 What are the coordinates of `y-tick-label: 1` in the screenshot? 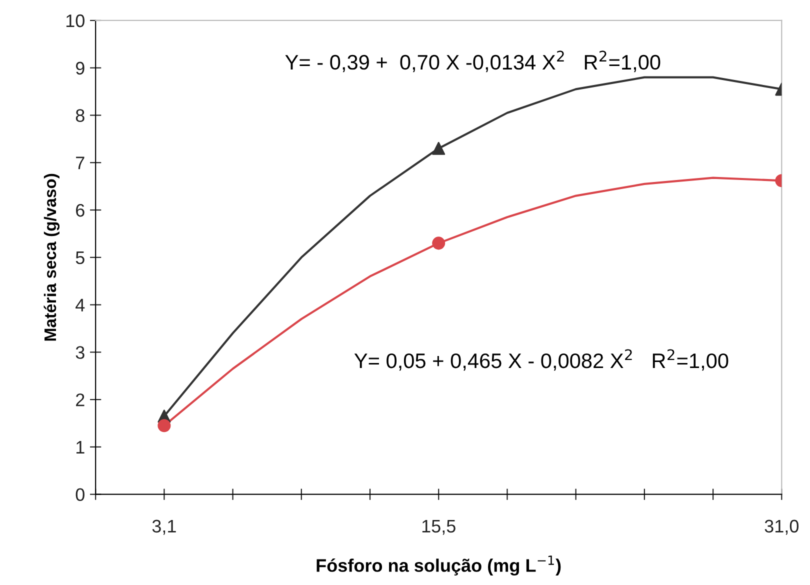 It's located at (80, 447).